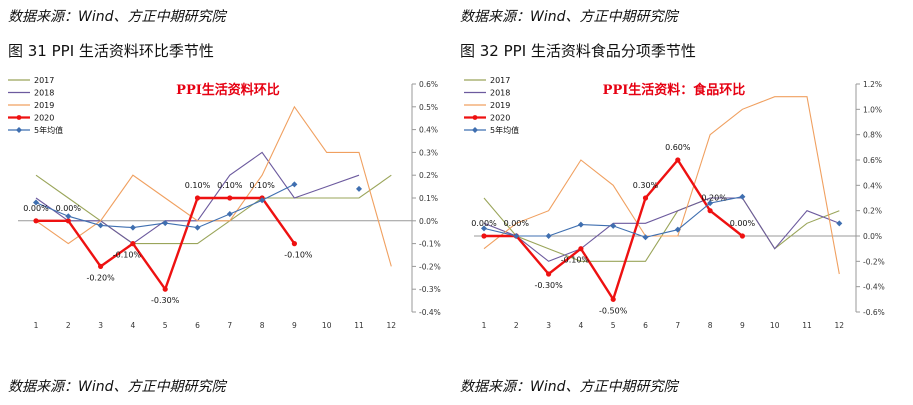 Image resolution: width=913 pixels, height=405 pixels. Describe the element at coordinates (569, 17) in the screenshot. I see `source-note-top-right: 数据来源：Wind、方正中期研究院` at that location.